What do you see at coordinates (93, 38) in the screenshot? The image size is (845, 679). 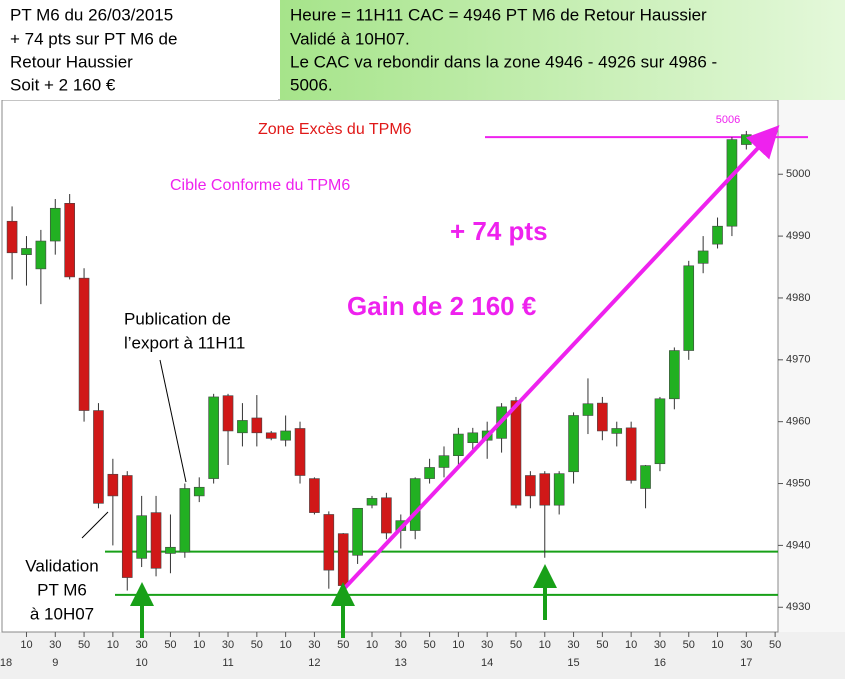 I see `header-left-line: + 74 pts sur PT M6 de` at bounding box center [93, 38].